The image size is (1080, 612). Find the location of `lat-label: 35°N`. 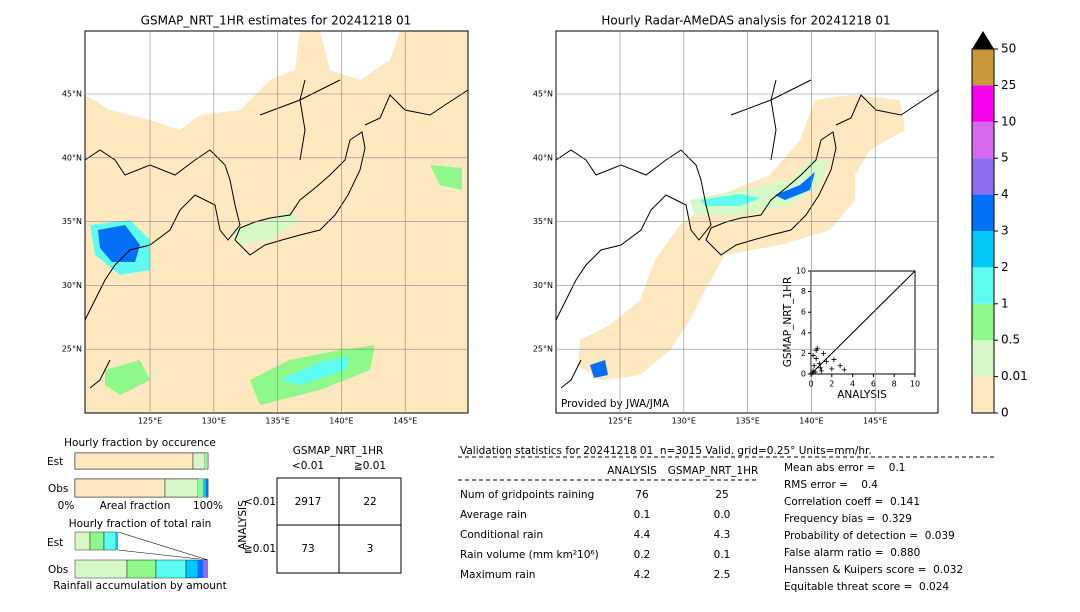

lat-label: 35°N is located at coordinates (72, 221).